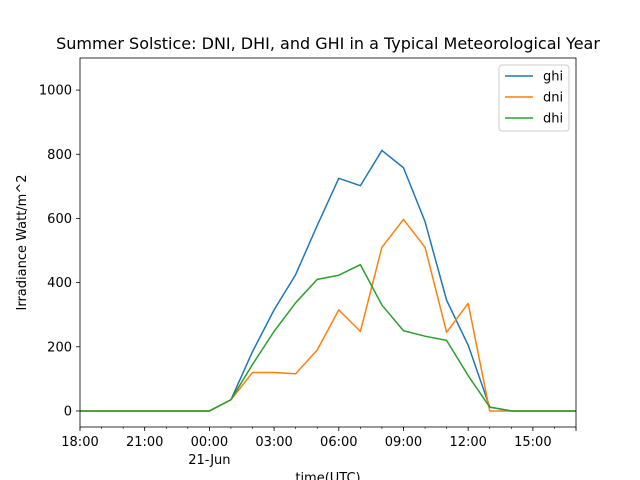 This screenshot has width=640, height=480. Describe the element at coordinates (209, 460) in the screenshot. I see `x-tick-sublabel: 21-Jun` at that location.